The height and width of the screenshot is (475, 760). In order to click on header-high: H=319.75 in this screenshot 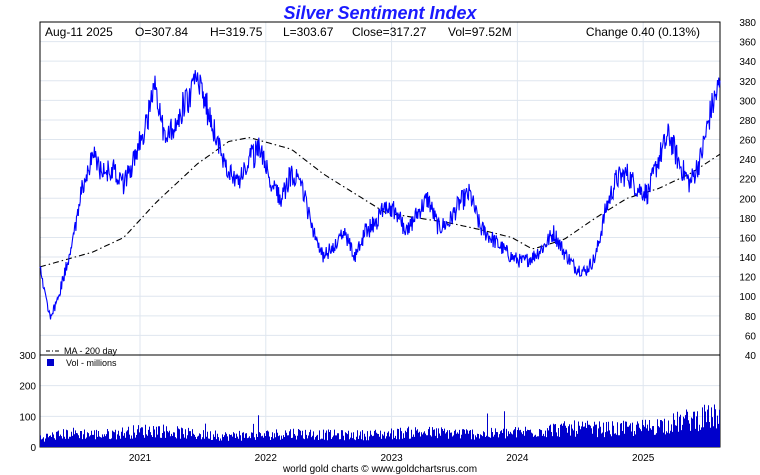, I will do `click(236, 32)`.